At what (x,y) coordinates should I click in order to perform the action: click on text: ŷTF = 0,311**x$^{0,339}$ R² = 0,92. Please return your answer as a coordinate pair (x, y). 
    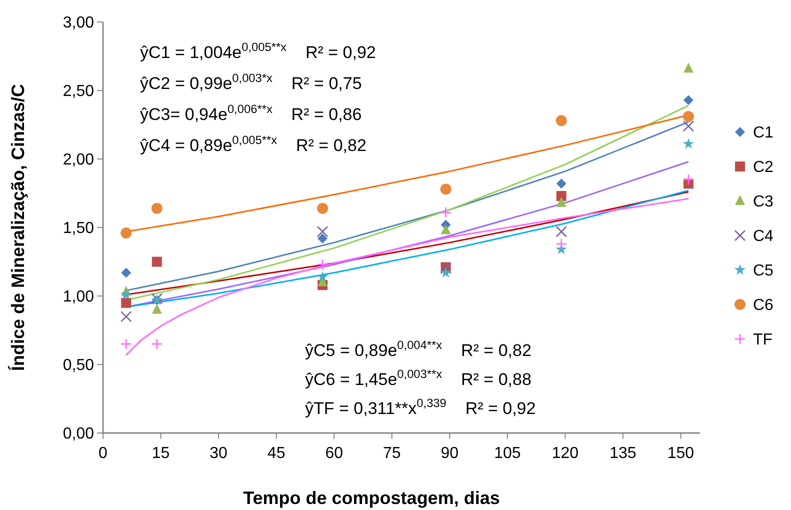
    Looking at the image, I should click on (420, 407).